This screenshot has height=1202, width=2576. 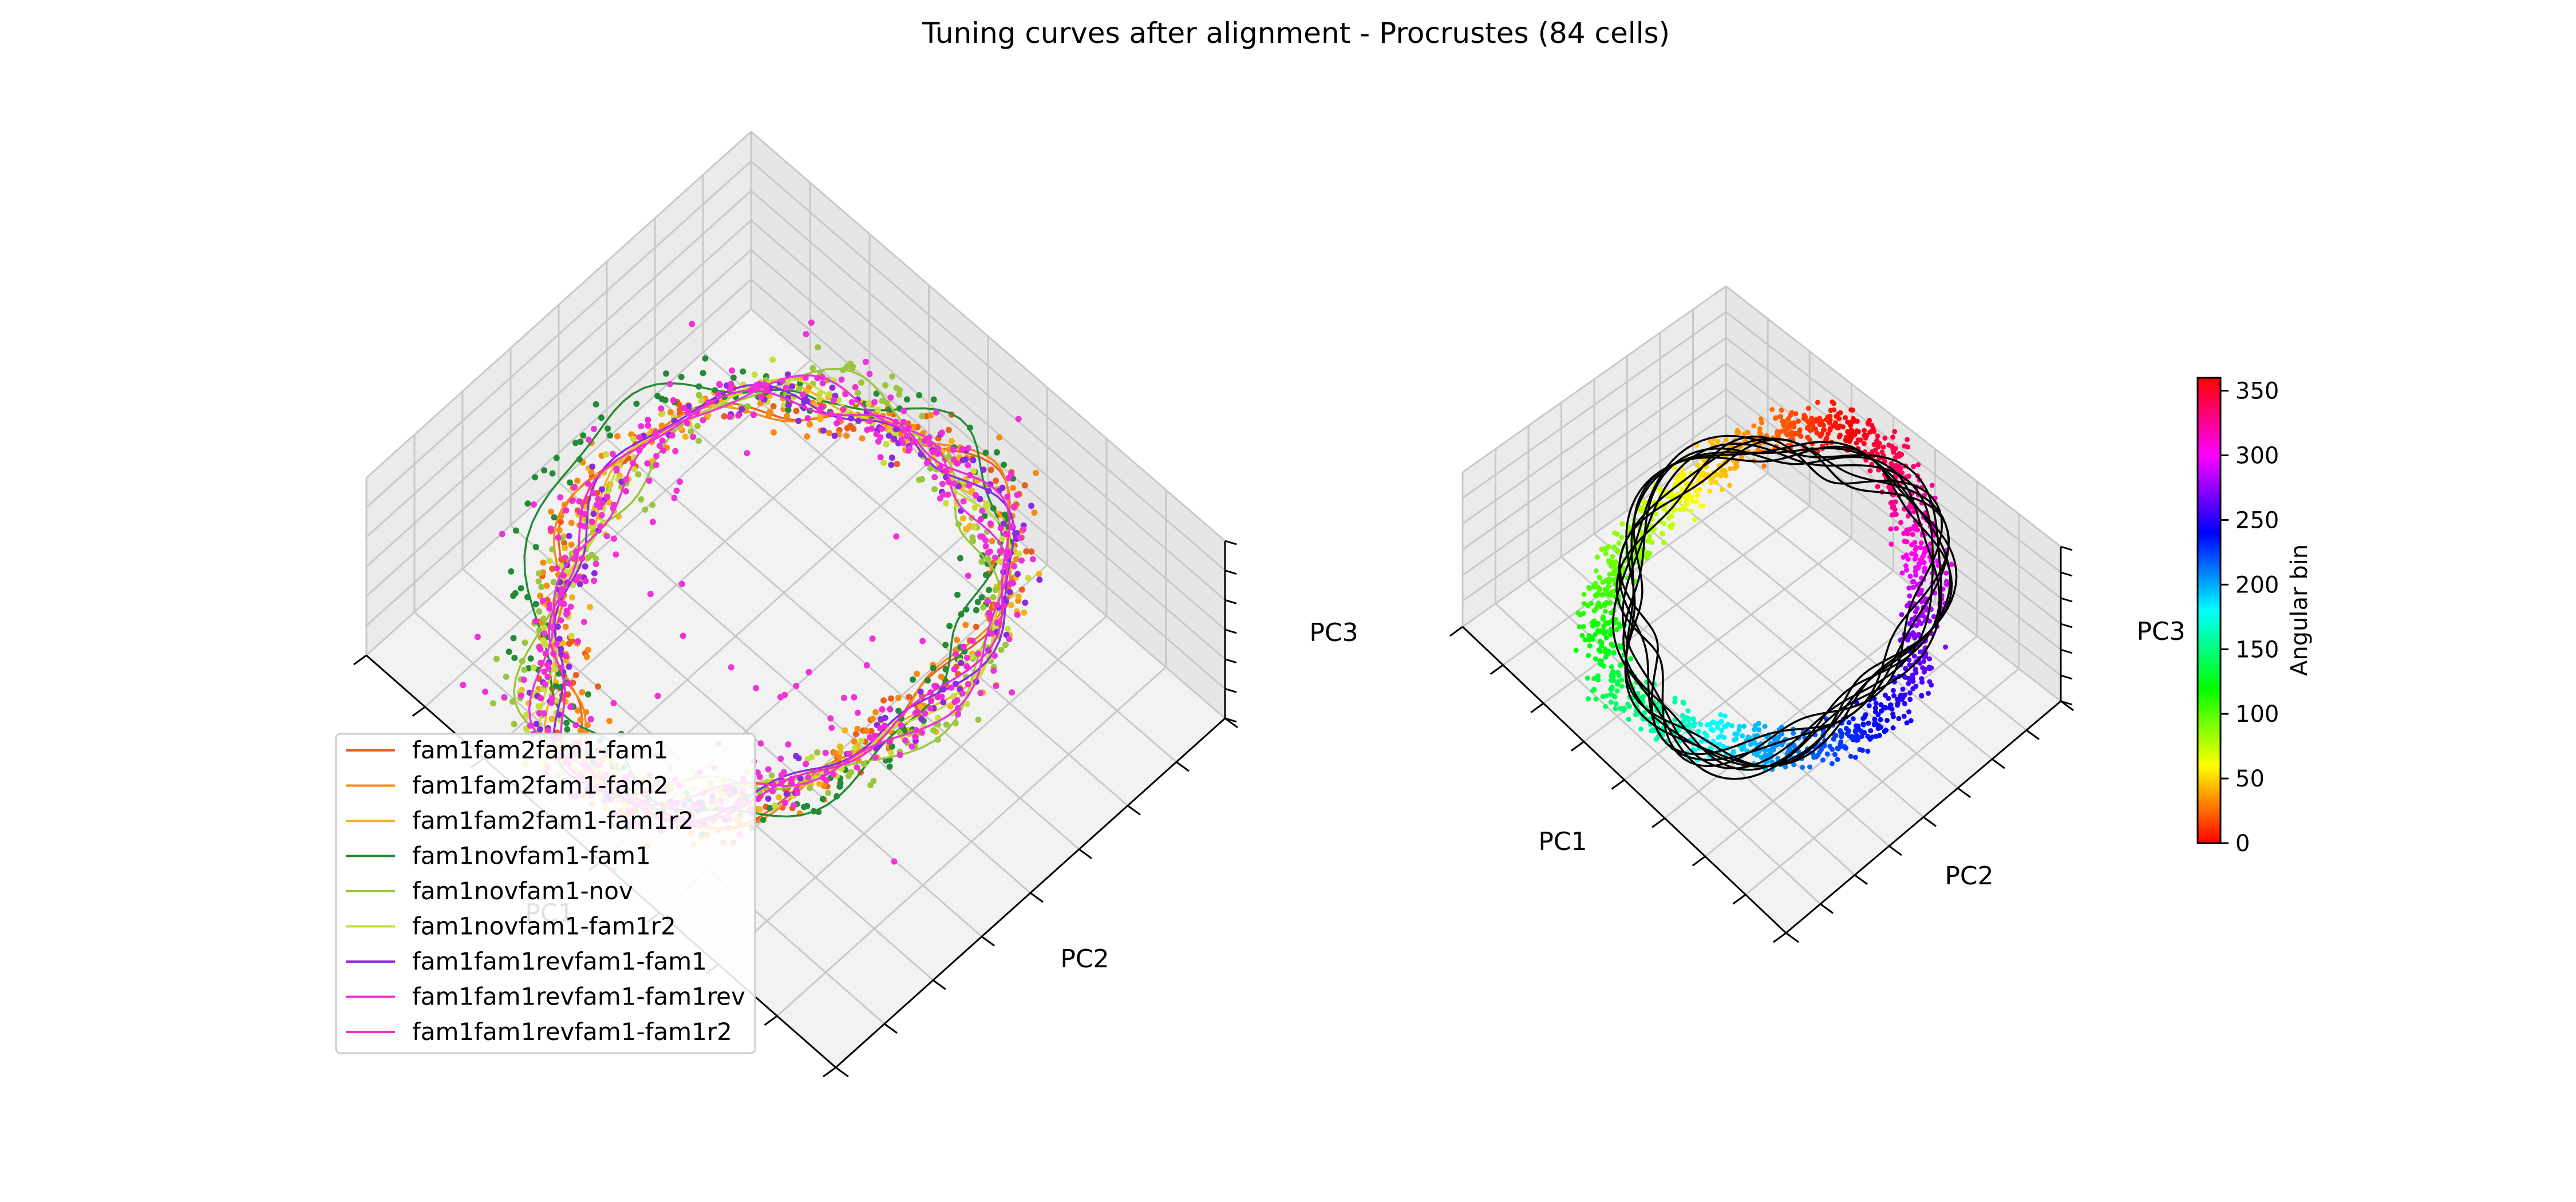 I want to click on panel2-pc1-tick, so click(x=1577, y=747).